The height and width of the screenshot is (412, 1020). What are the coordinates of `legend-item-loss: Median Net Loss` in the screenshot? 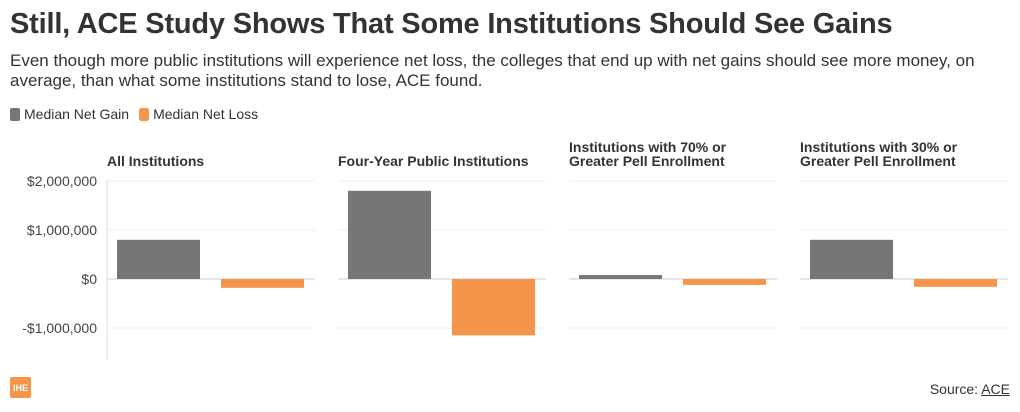 It's located at (198, 114).